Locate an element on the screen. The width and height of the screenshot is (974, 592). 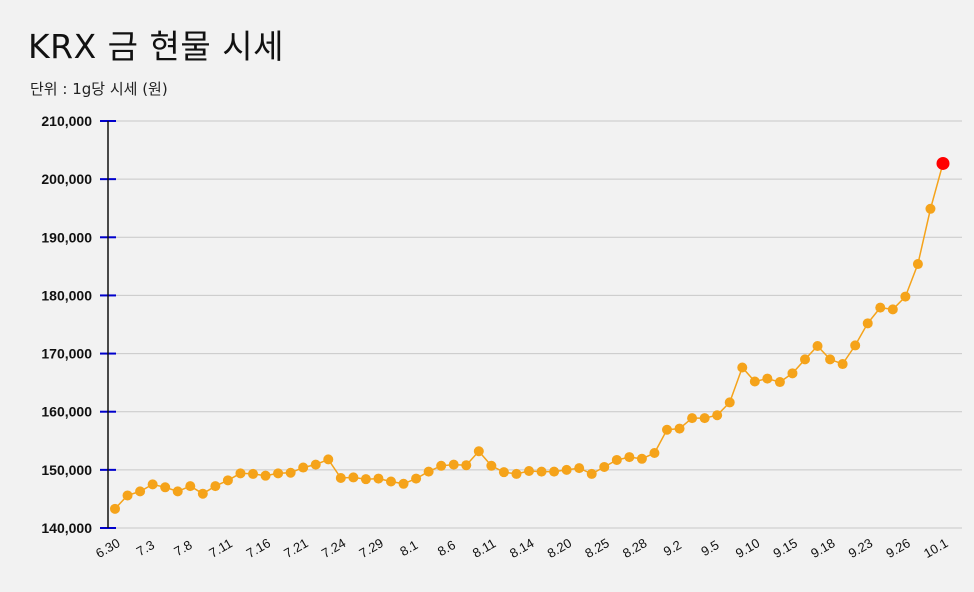
x-tick-label: 7.3 is located at coordinates (145, 548).